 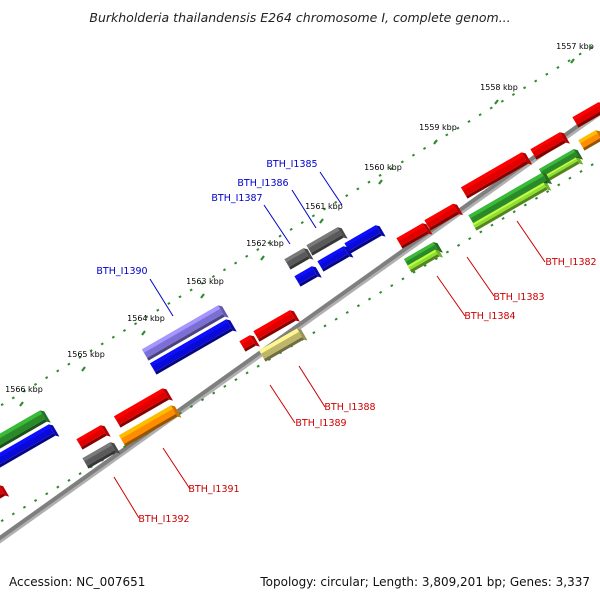 I want to click on tick-label: 1565 kbp, so click(x=86, y=354).